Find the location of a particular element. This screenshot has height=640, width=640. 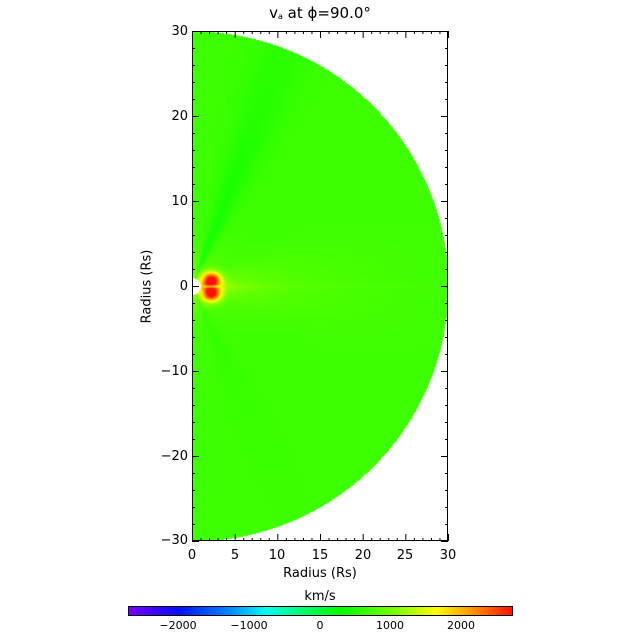

colorbar-tick-label: −2000 is located at coordinates (178, 625).